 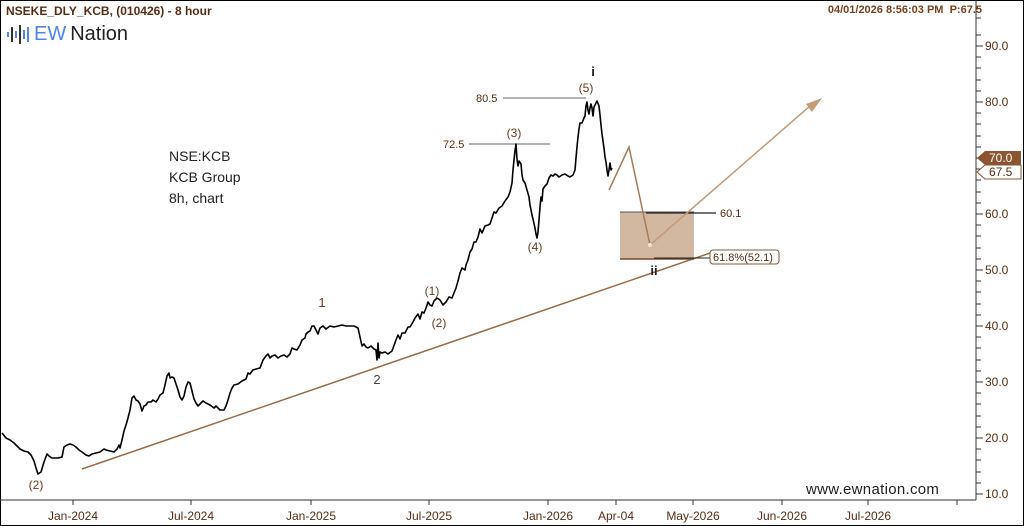 I want to click on price-tag-last: 67.5, so click(x=999, y=172).